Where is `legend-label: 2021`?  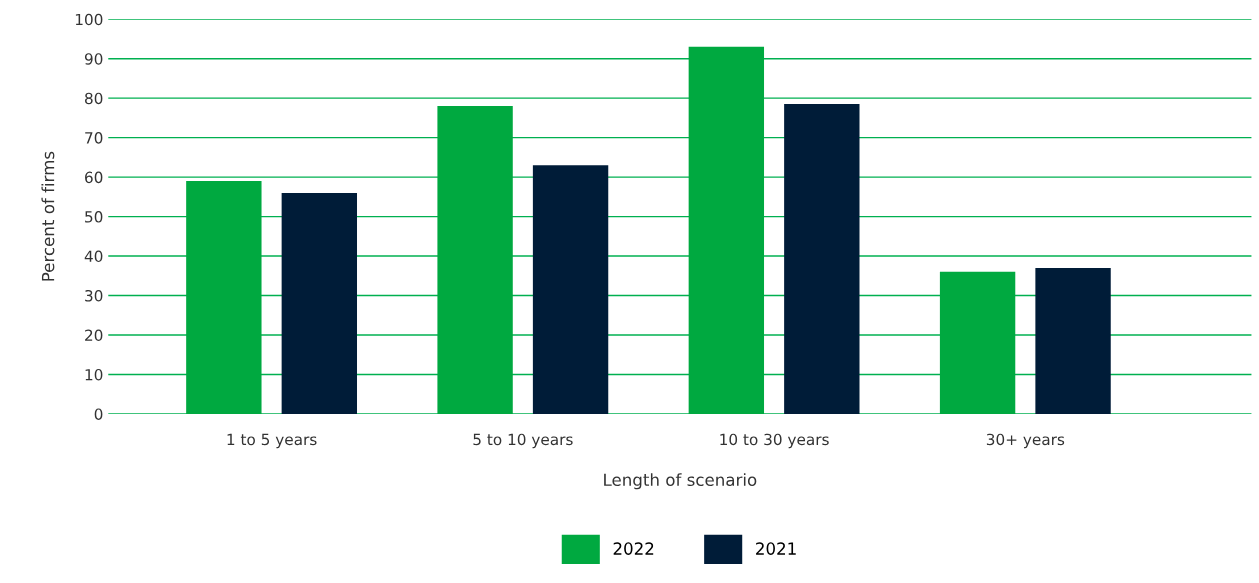
legend-label: 2021 is located at coordinates (776, 548).